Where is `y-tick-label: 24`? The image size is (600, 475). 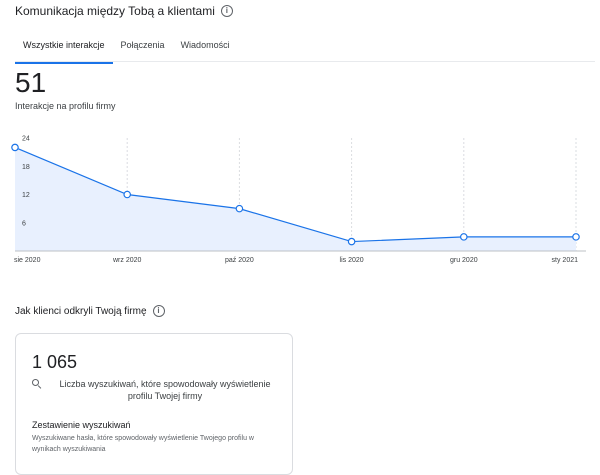 y-tick-label: 24 is located at coordinates (26, 139).